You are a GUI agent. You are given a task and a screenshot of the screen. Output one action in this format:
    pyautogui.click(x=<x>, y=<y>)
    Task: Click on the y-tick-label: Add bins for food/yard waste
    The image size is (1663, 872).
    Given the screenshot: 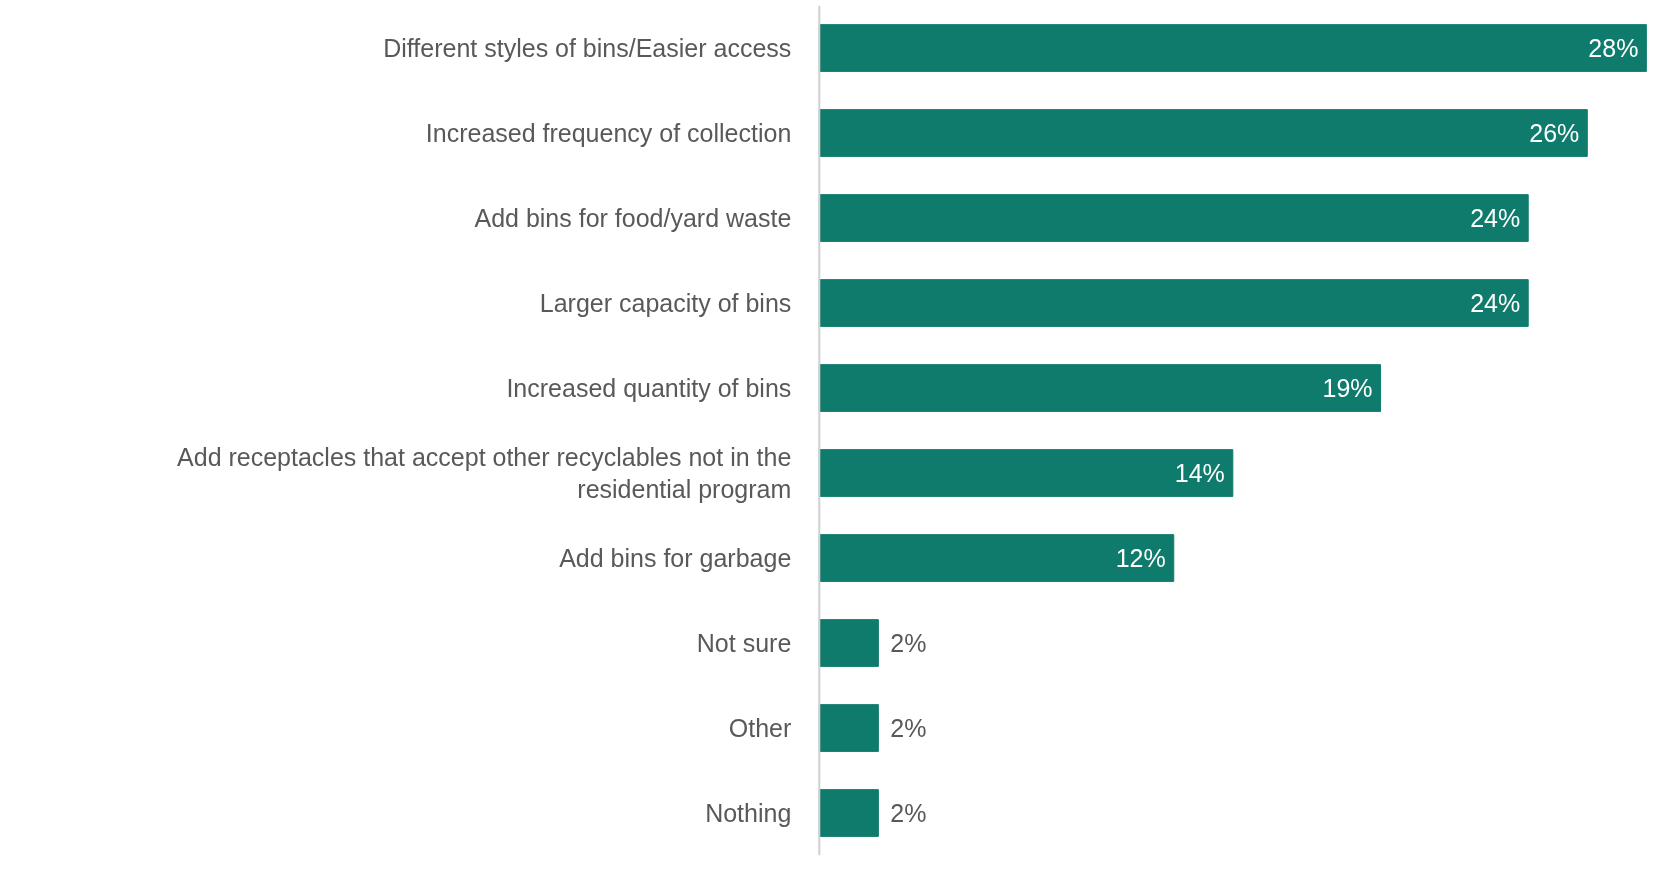 What is the action you would take?
    pyautogui.click(x=633, y=218)
    